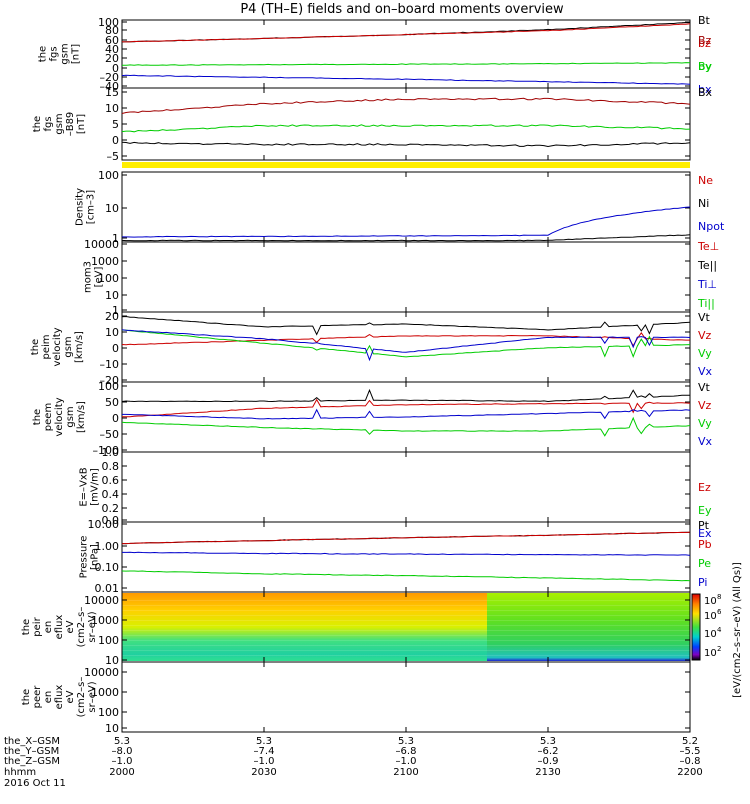  I want to click on footer-value: 2100, so click(405, 772).